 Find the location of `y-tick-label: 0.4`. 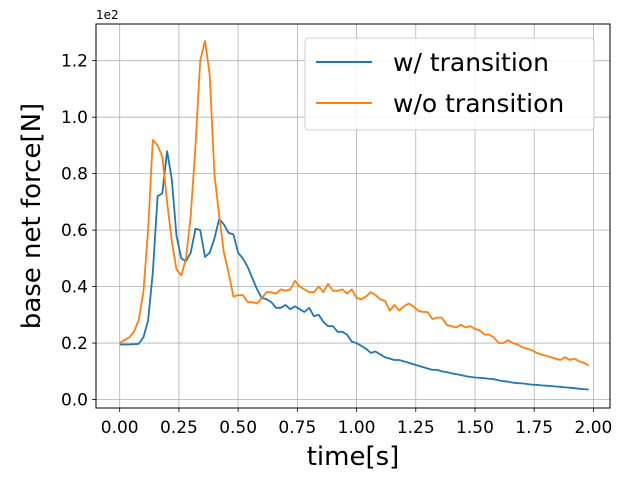

y-tick-label: 0.4 is located at coordinates (74, 288).